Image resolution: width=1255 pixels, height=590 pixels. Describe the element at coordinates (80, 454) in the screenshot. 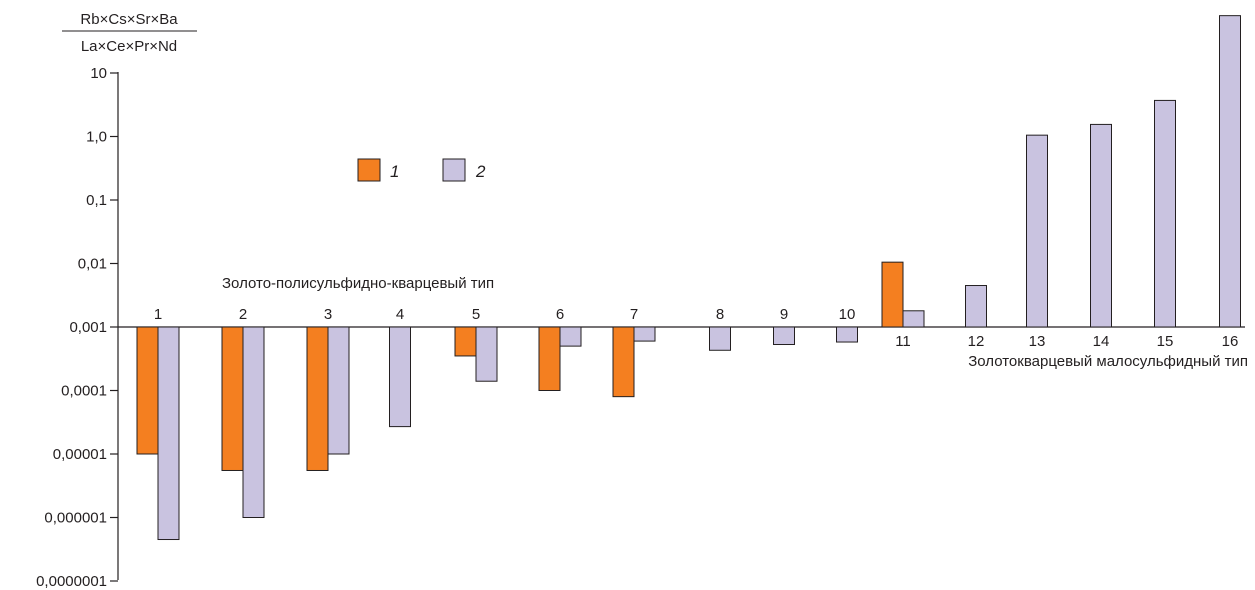

I see `y-tick-label: 0,00001` at that location.